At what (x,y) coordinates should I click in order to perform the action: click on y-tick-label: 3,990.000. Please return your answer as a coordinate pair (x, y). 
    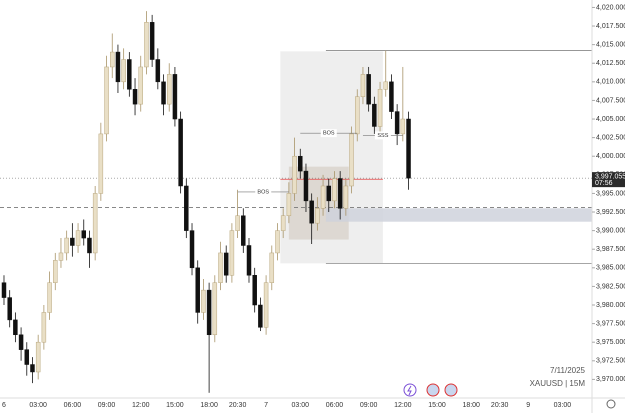
    Looking at the image, I should click on (610, 230).